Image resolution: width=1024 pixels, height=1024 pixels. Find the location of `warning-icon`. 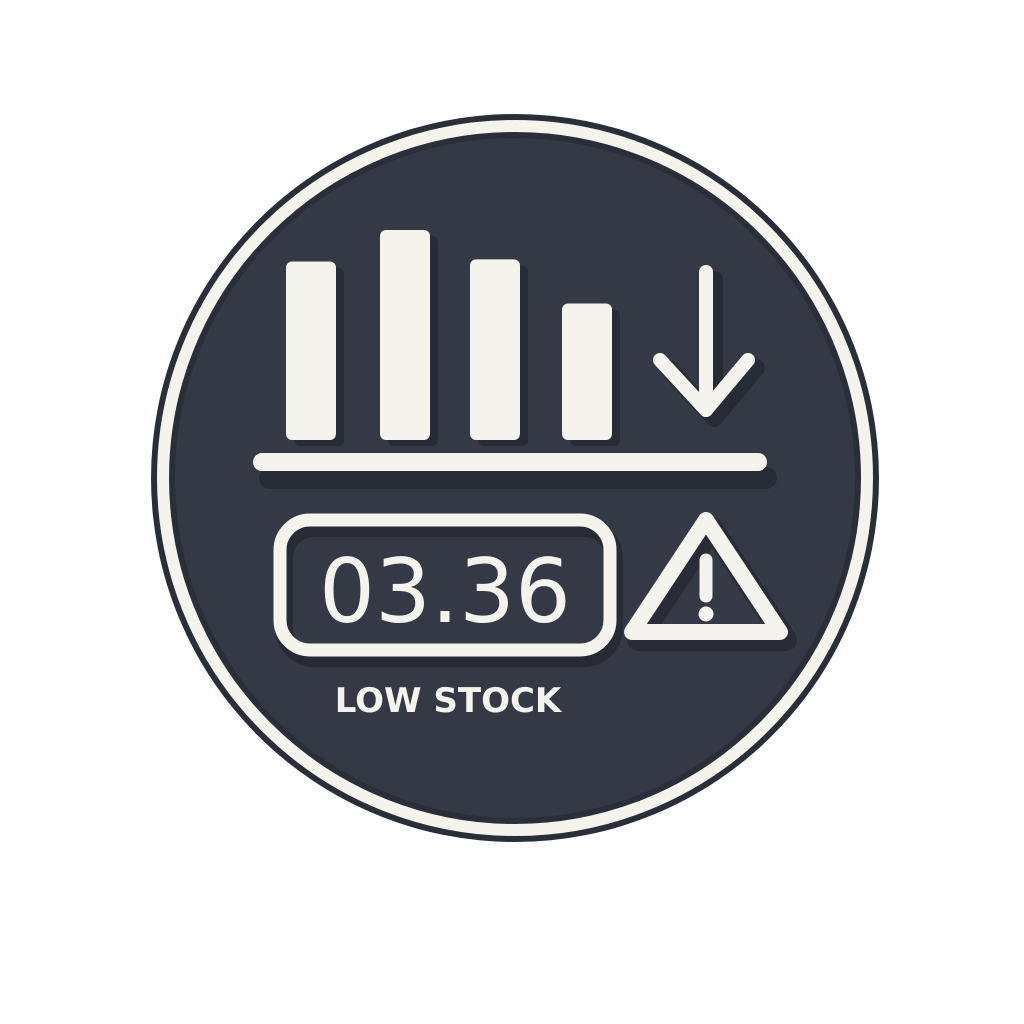

warning-icon is located at coordinates (710, 581).